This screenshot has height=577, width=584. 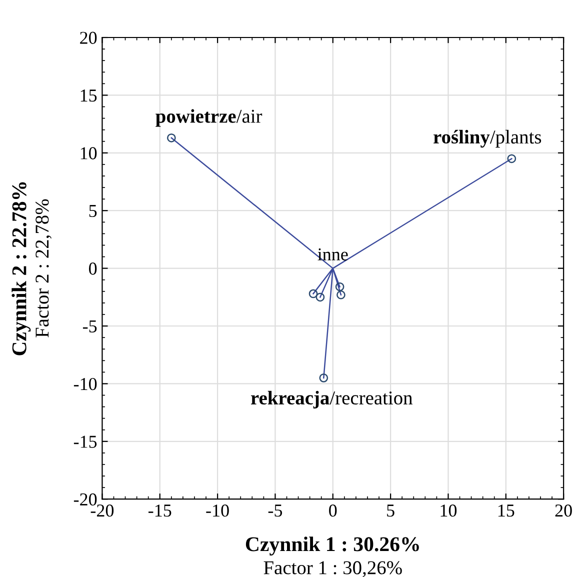 What do you see at coordinates (32, 269) in the screenshot?
I see `y-axis-title: Czynnik 2 : 22.78% Factor 2 : 22,78%` at bounding box center [32, 269].